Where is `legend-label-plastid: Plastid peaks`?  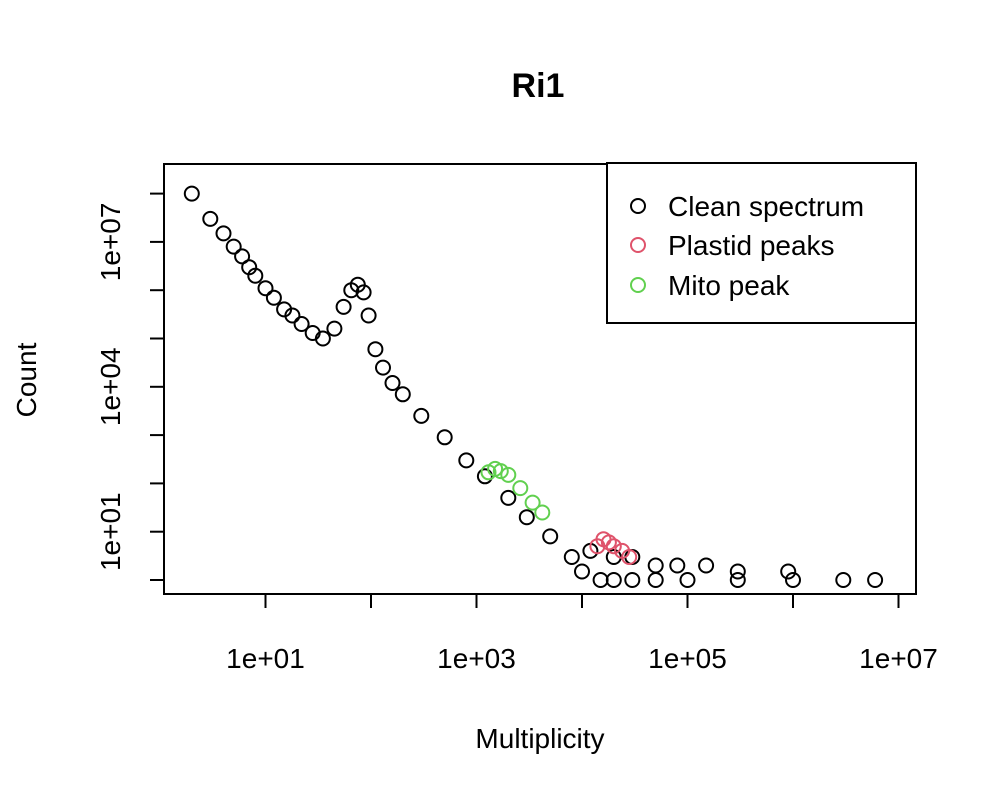 legend-label-plastid: Plastid peaks is located at coordinates (751, 245).